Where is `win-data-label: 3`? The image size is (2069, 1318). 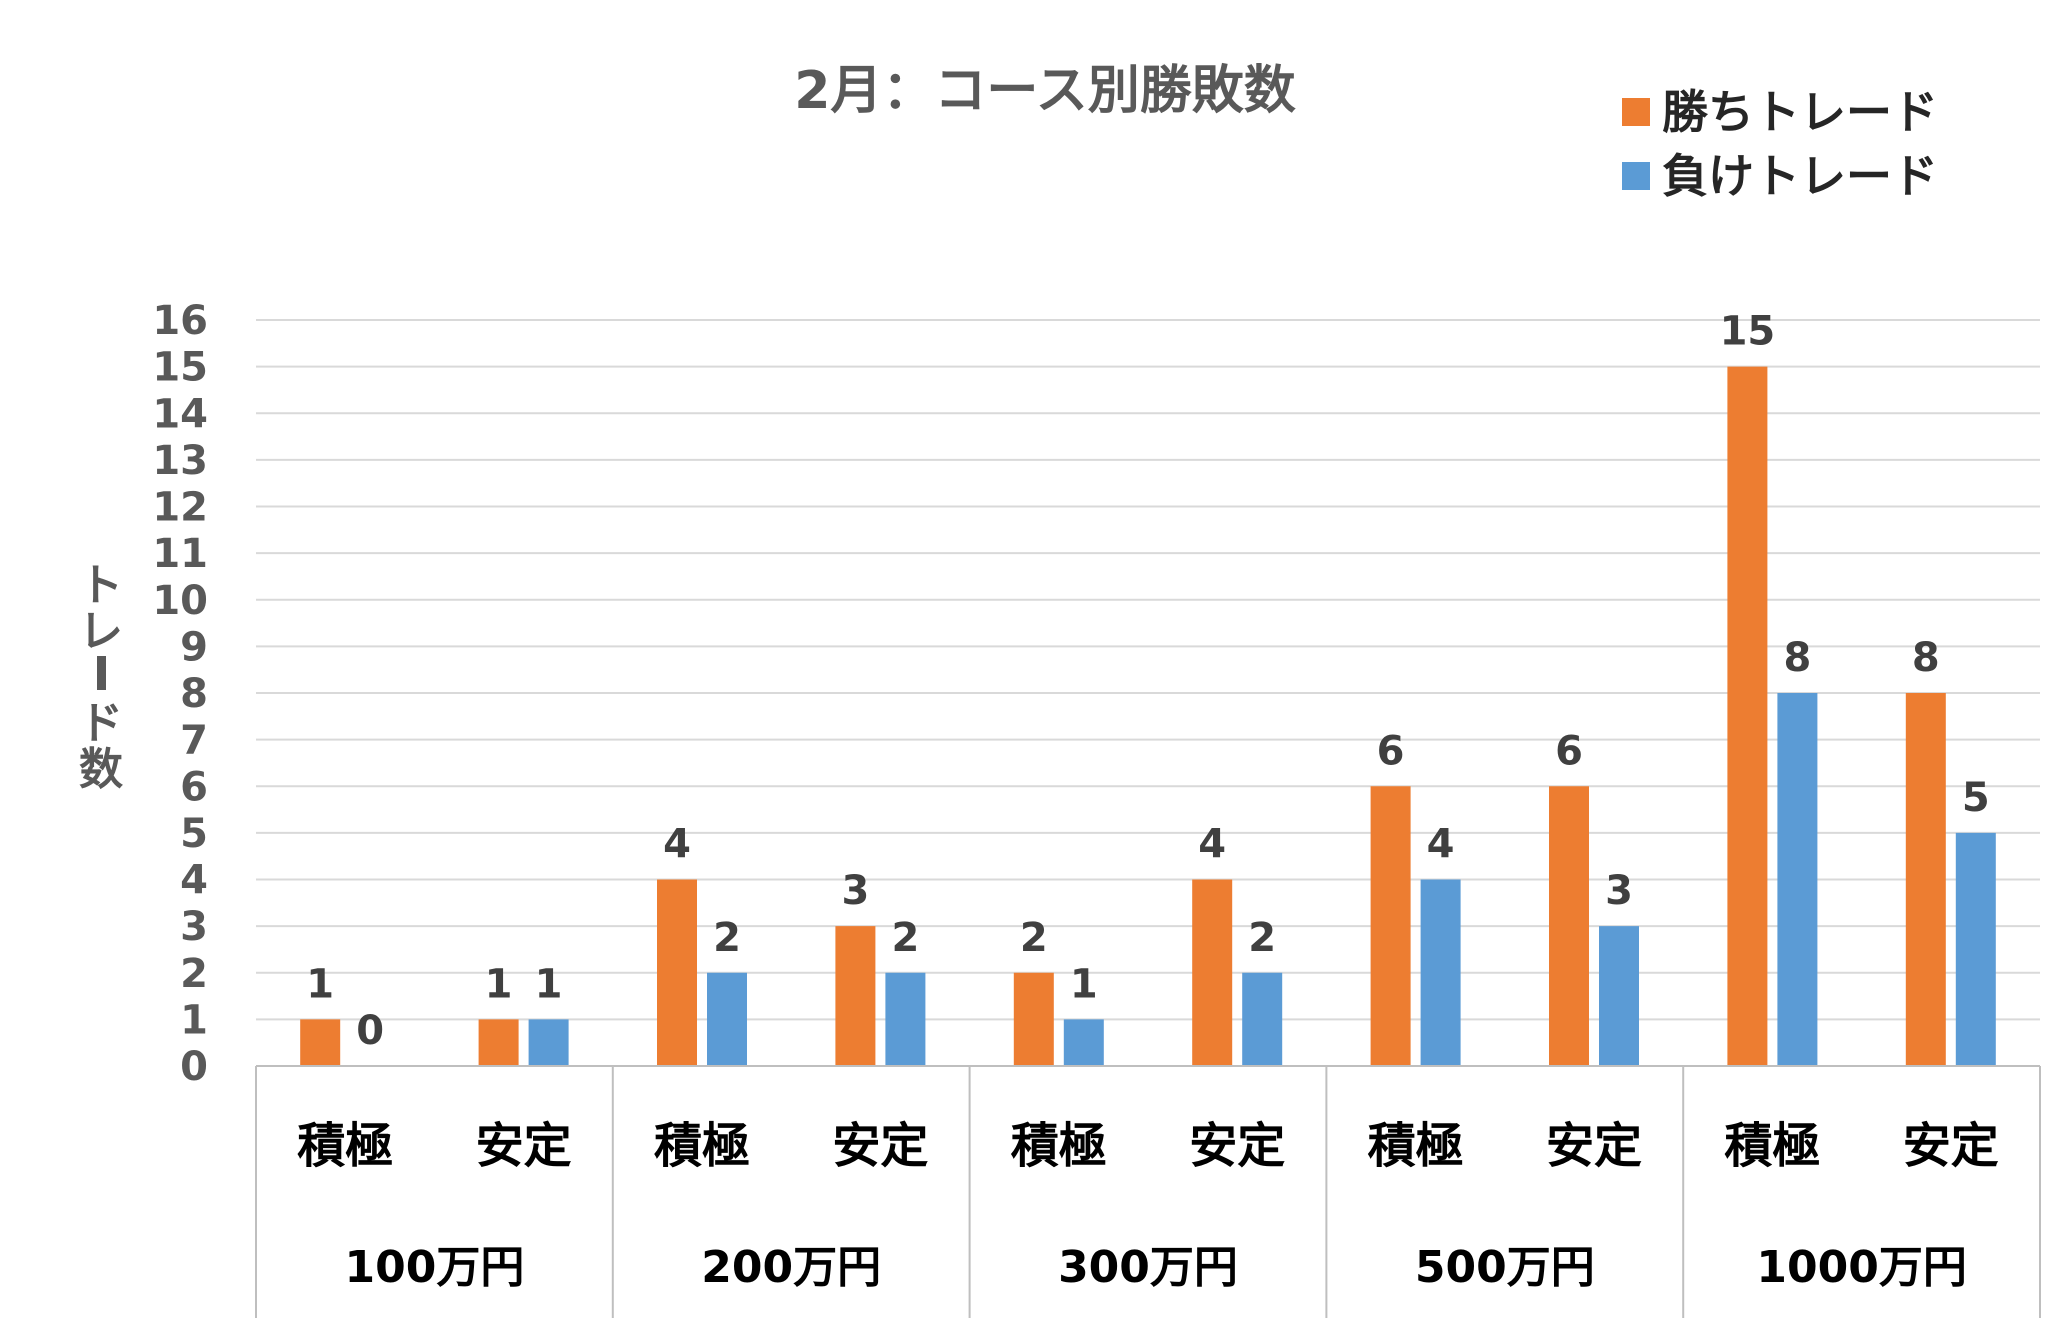
win-data-label: 3 is located at coordinates (855, 891).